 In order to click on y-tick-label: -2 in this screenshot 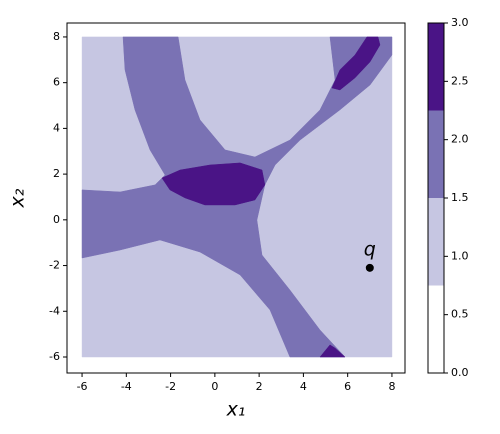, I will do `click(54, 265)`.